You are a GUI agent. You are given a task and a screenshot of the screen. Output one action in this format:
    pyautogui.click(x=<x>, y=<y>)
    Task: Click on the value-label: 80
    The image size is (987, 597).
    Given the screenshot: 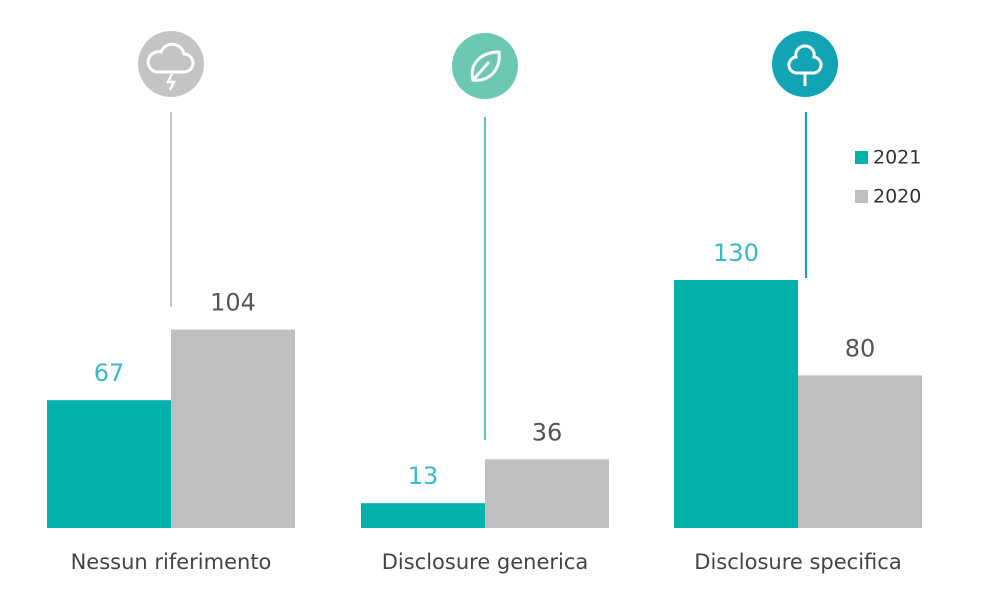 What is the action you would take?
    pyautogui.click(x=860, y=348)
    